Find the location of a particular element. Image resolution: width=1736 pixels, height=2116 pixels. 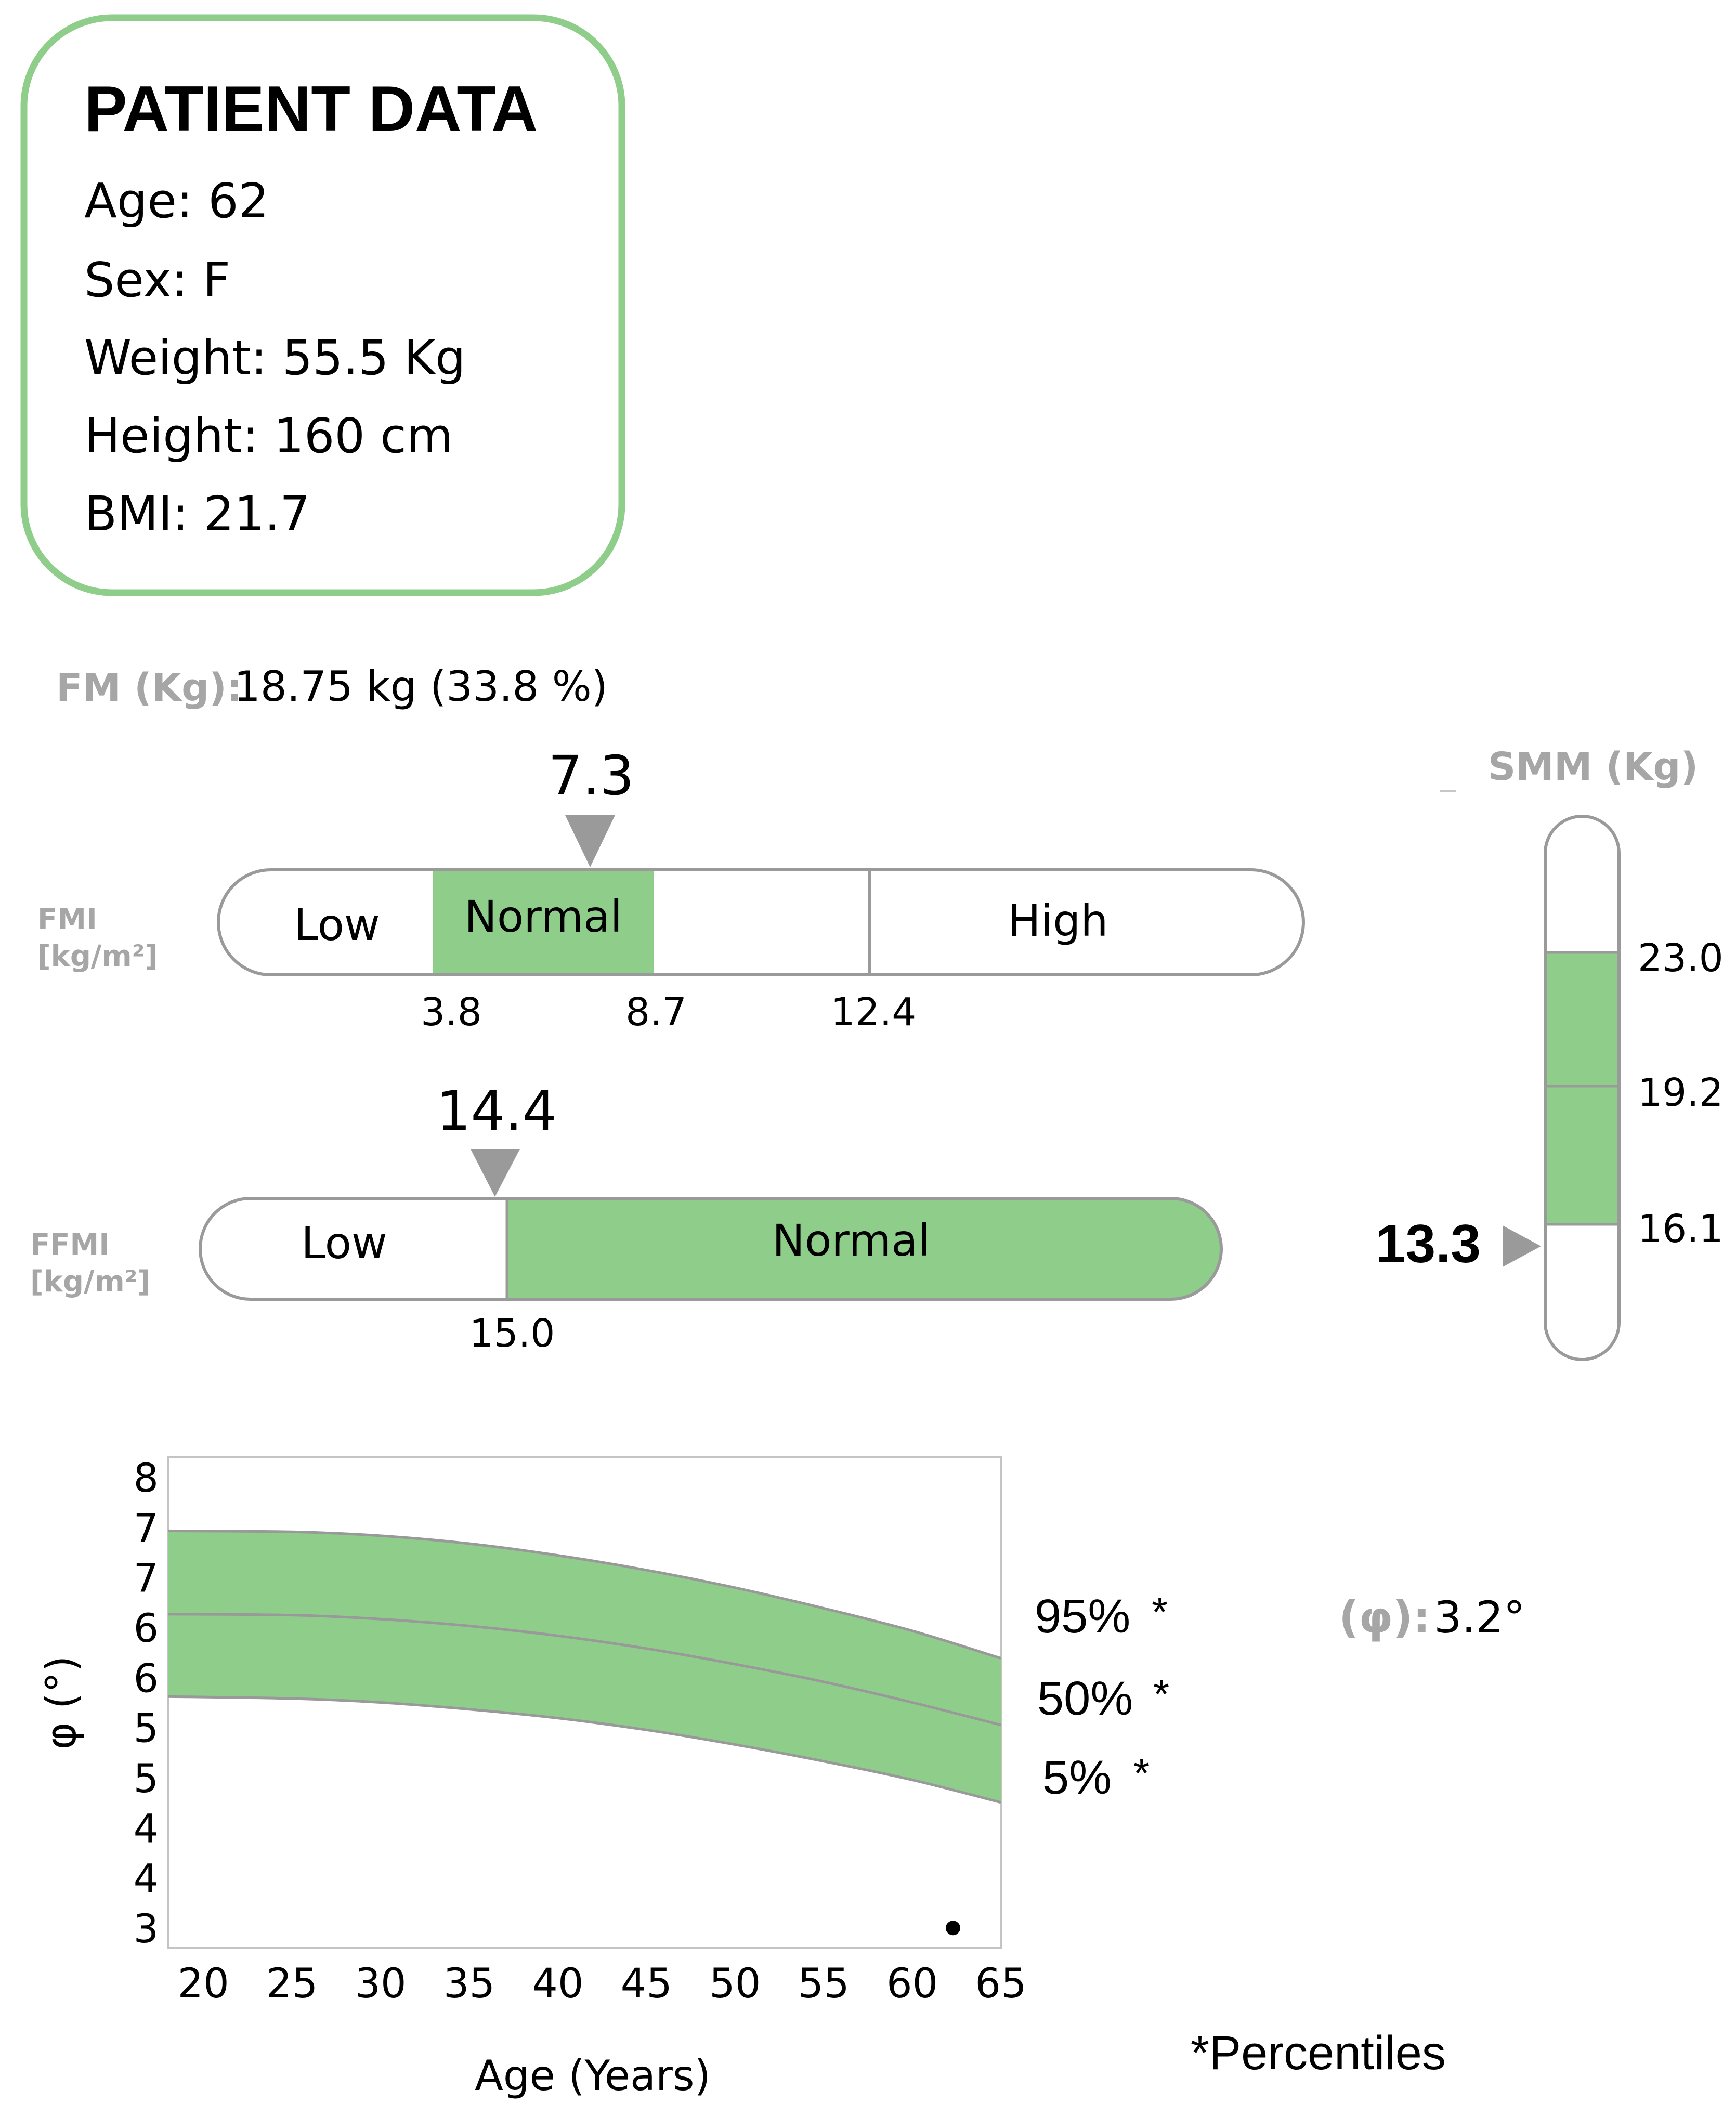

y-tick-label-7: 4 is located at coordinates (146, 1828).